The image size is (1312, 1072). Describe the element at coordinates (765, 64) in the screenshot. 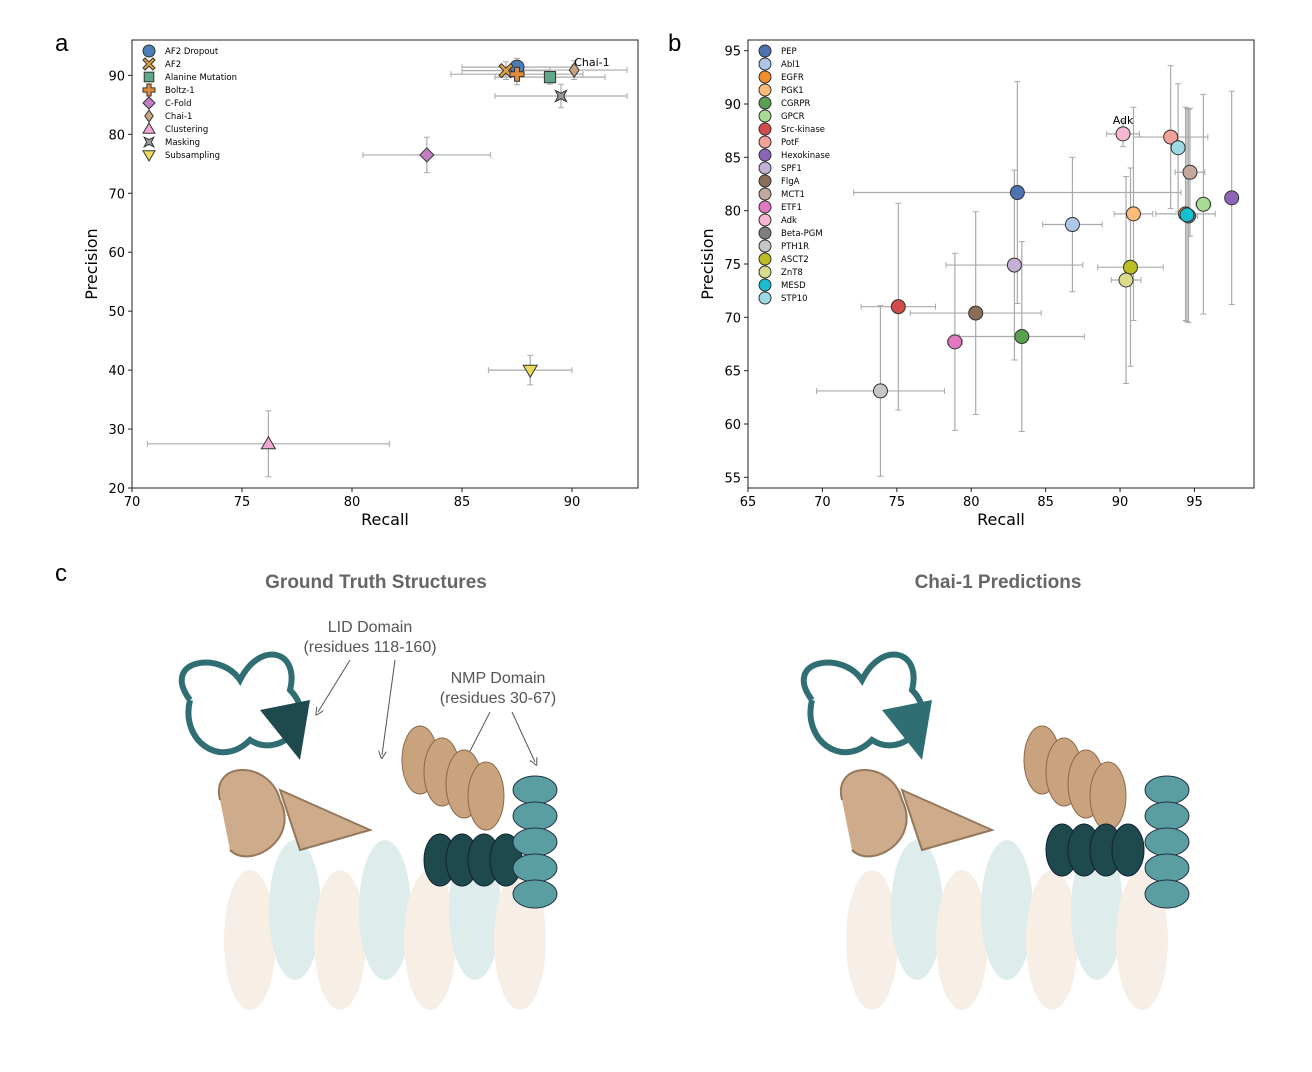

I see `legend-marker-Abl1` at that location.